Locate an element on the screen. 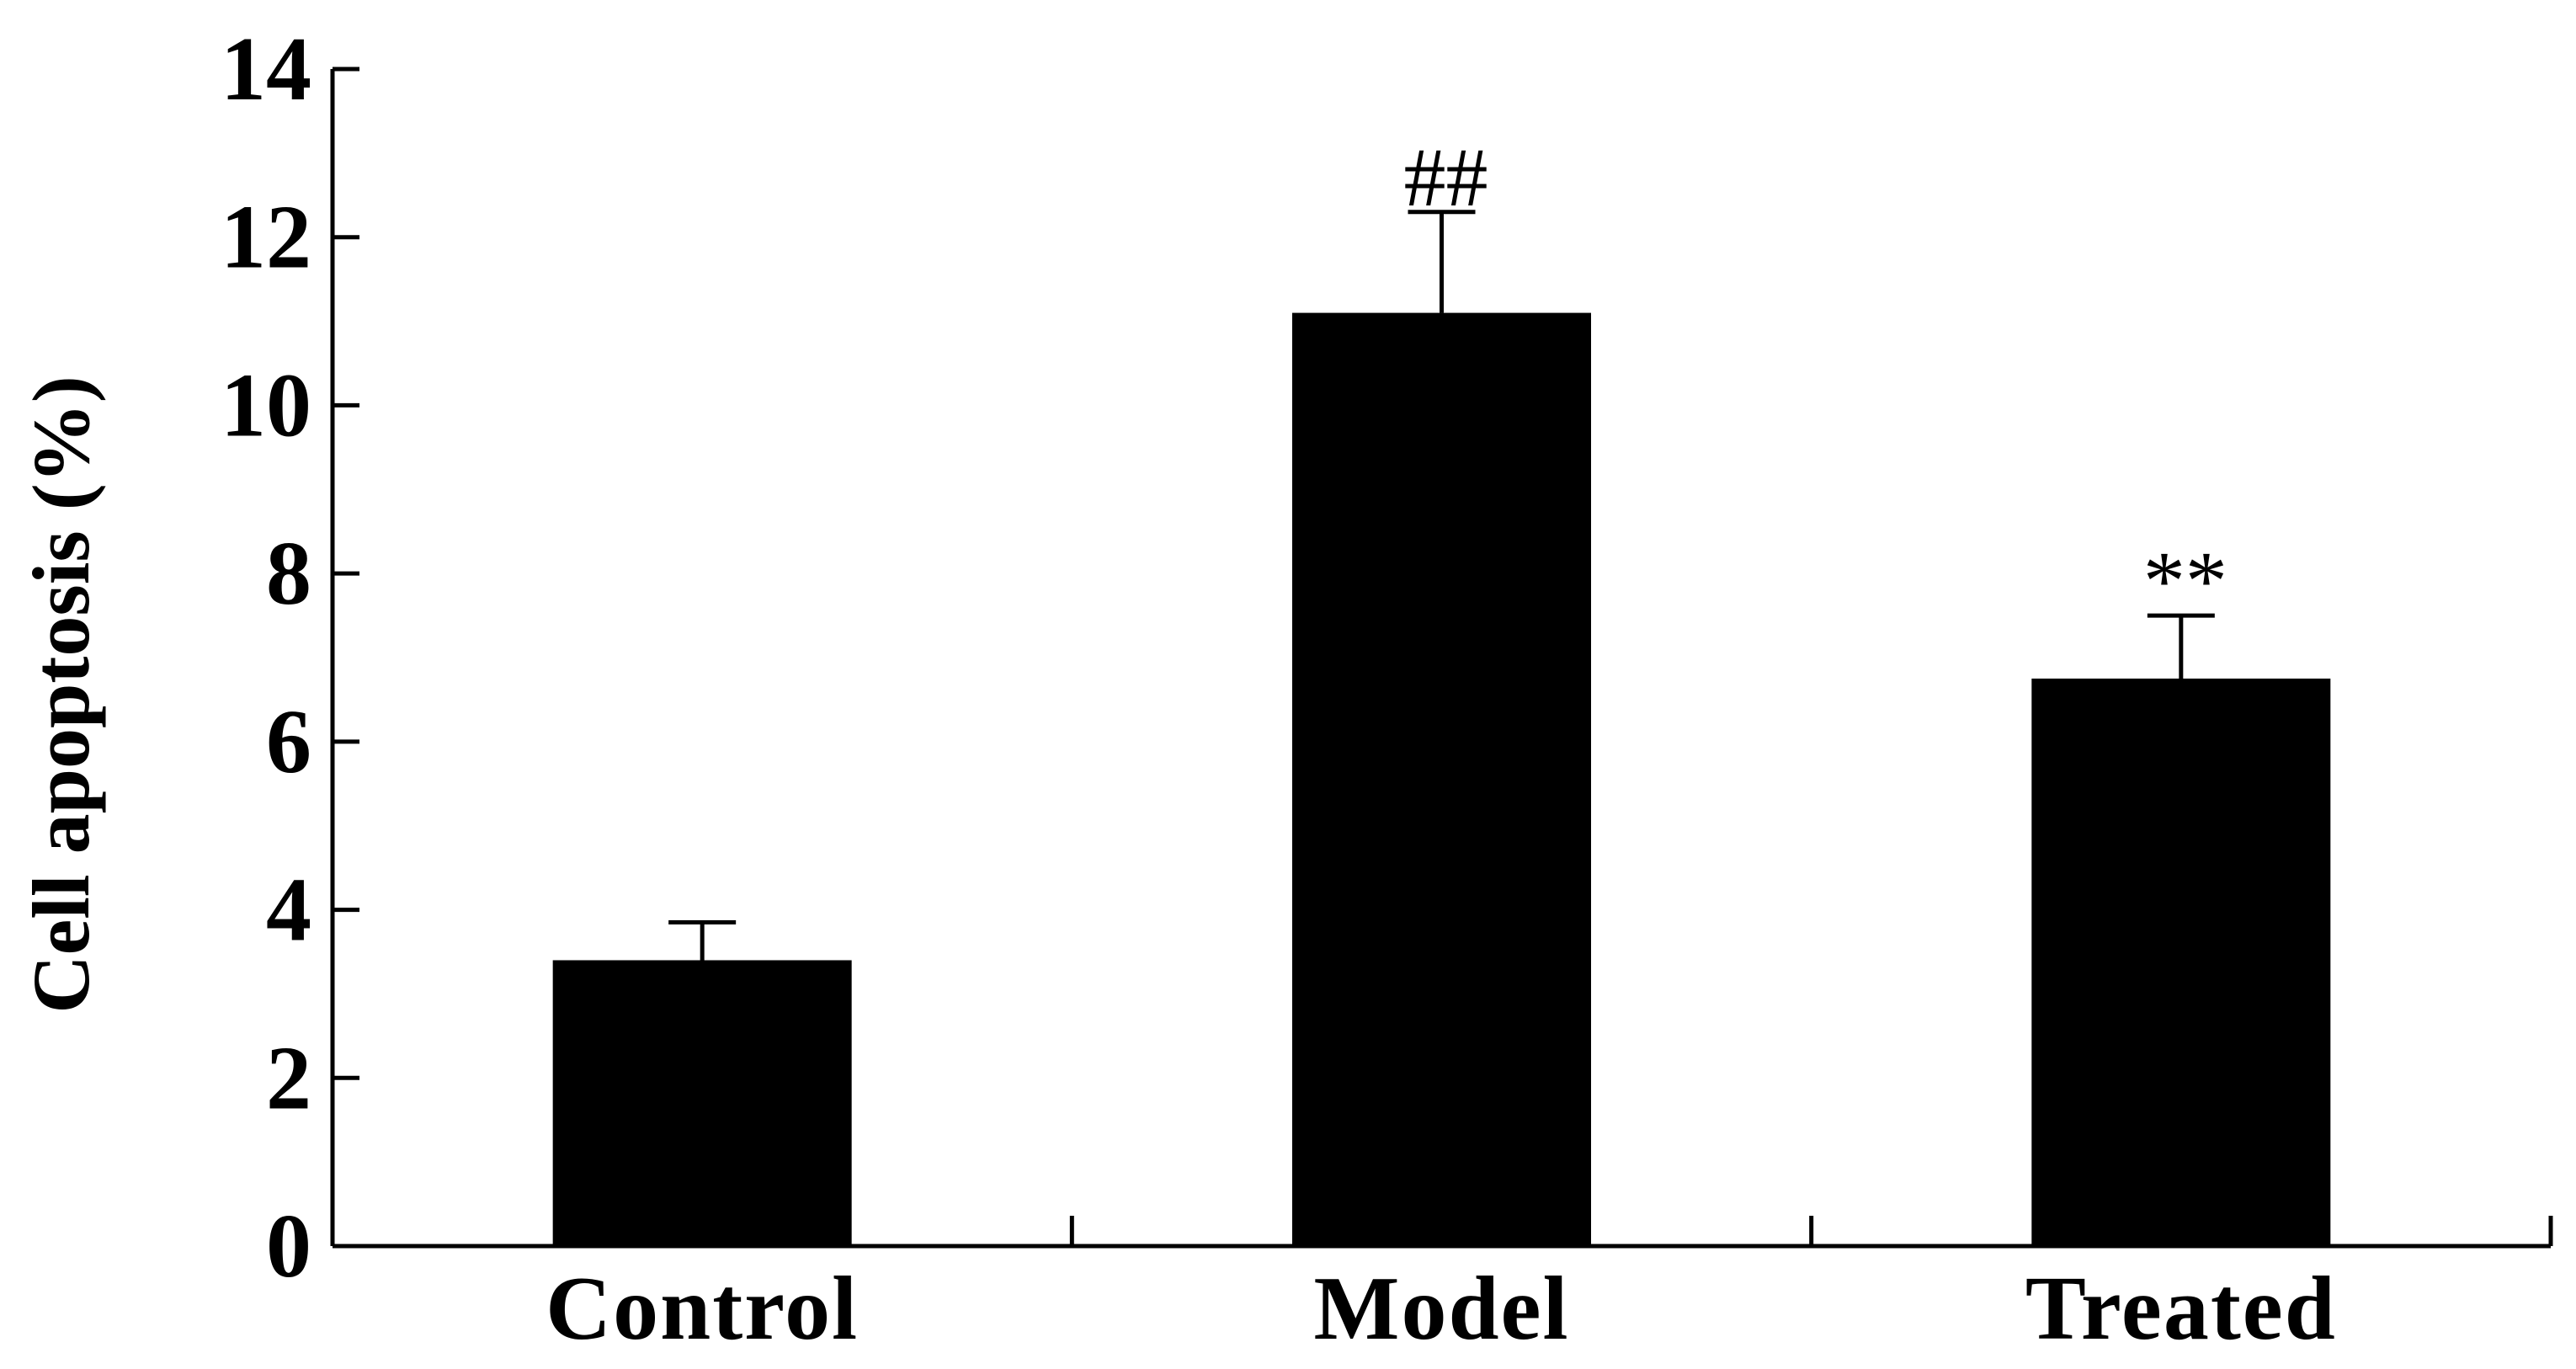 The height and width of the screenshot is (1369, 2576). bar-treated is located at coordinates (2181, 962).